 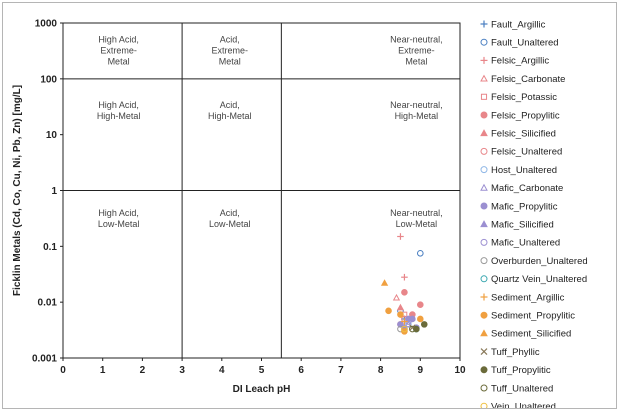 I want to click on legend-item: Felsic_Potassic, so click(x=518, y=97).